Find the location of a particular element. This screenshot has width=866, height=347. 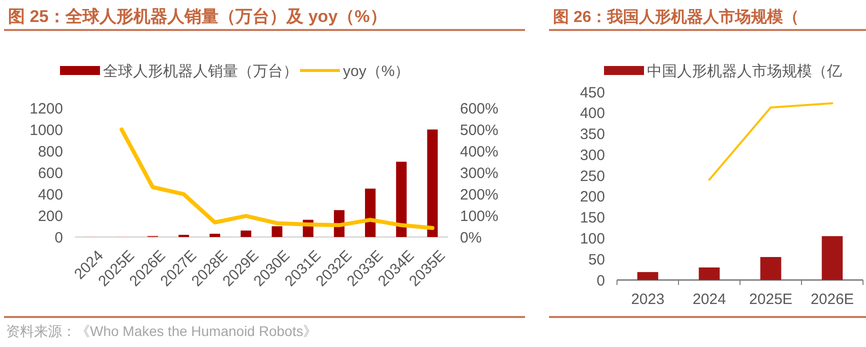

y2-tick-label: 600% is located at coordinates (479, 109).